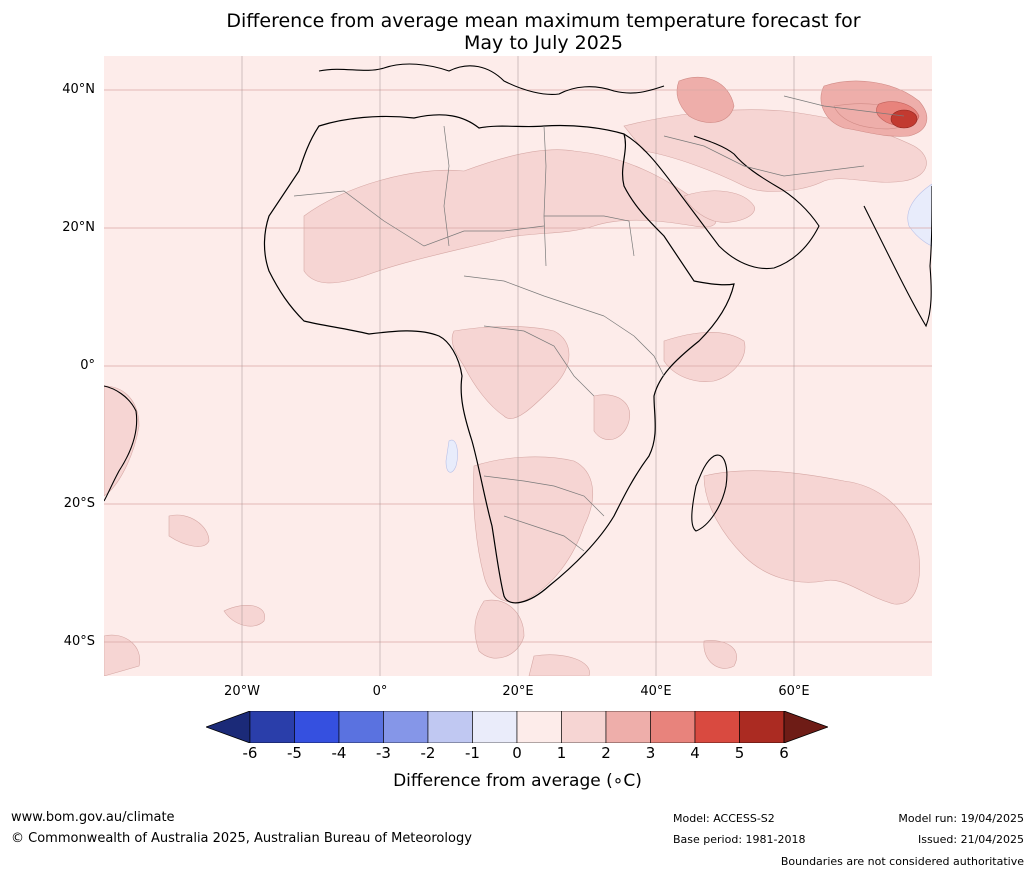 The image size is (1035, 873). Describe the element at coordinates (428, 753) in the screenshot. I see `colorbar-tick: -2` at that location.